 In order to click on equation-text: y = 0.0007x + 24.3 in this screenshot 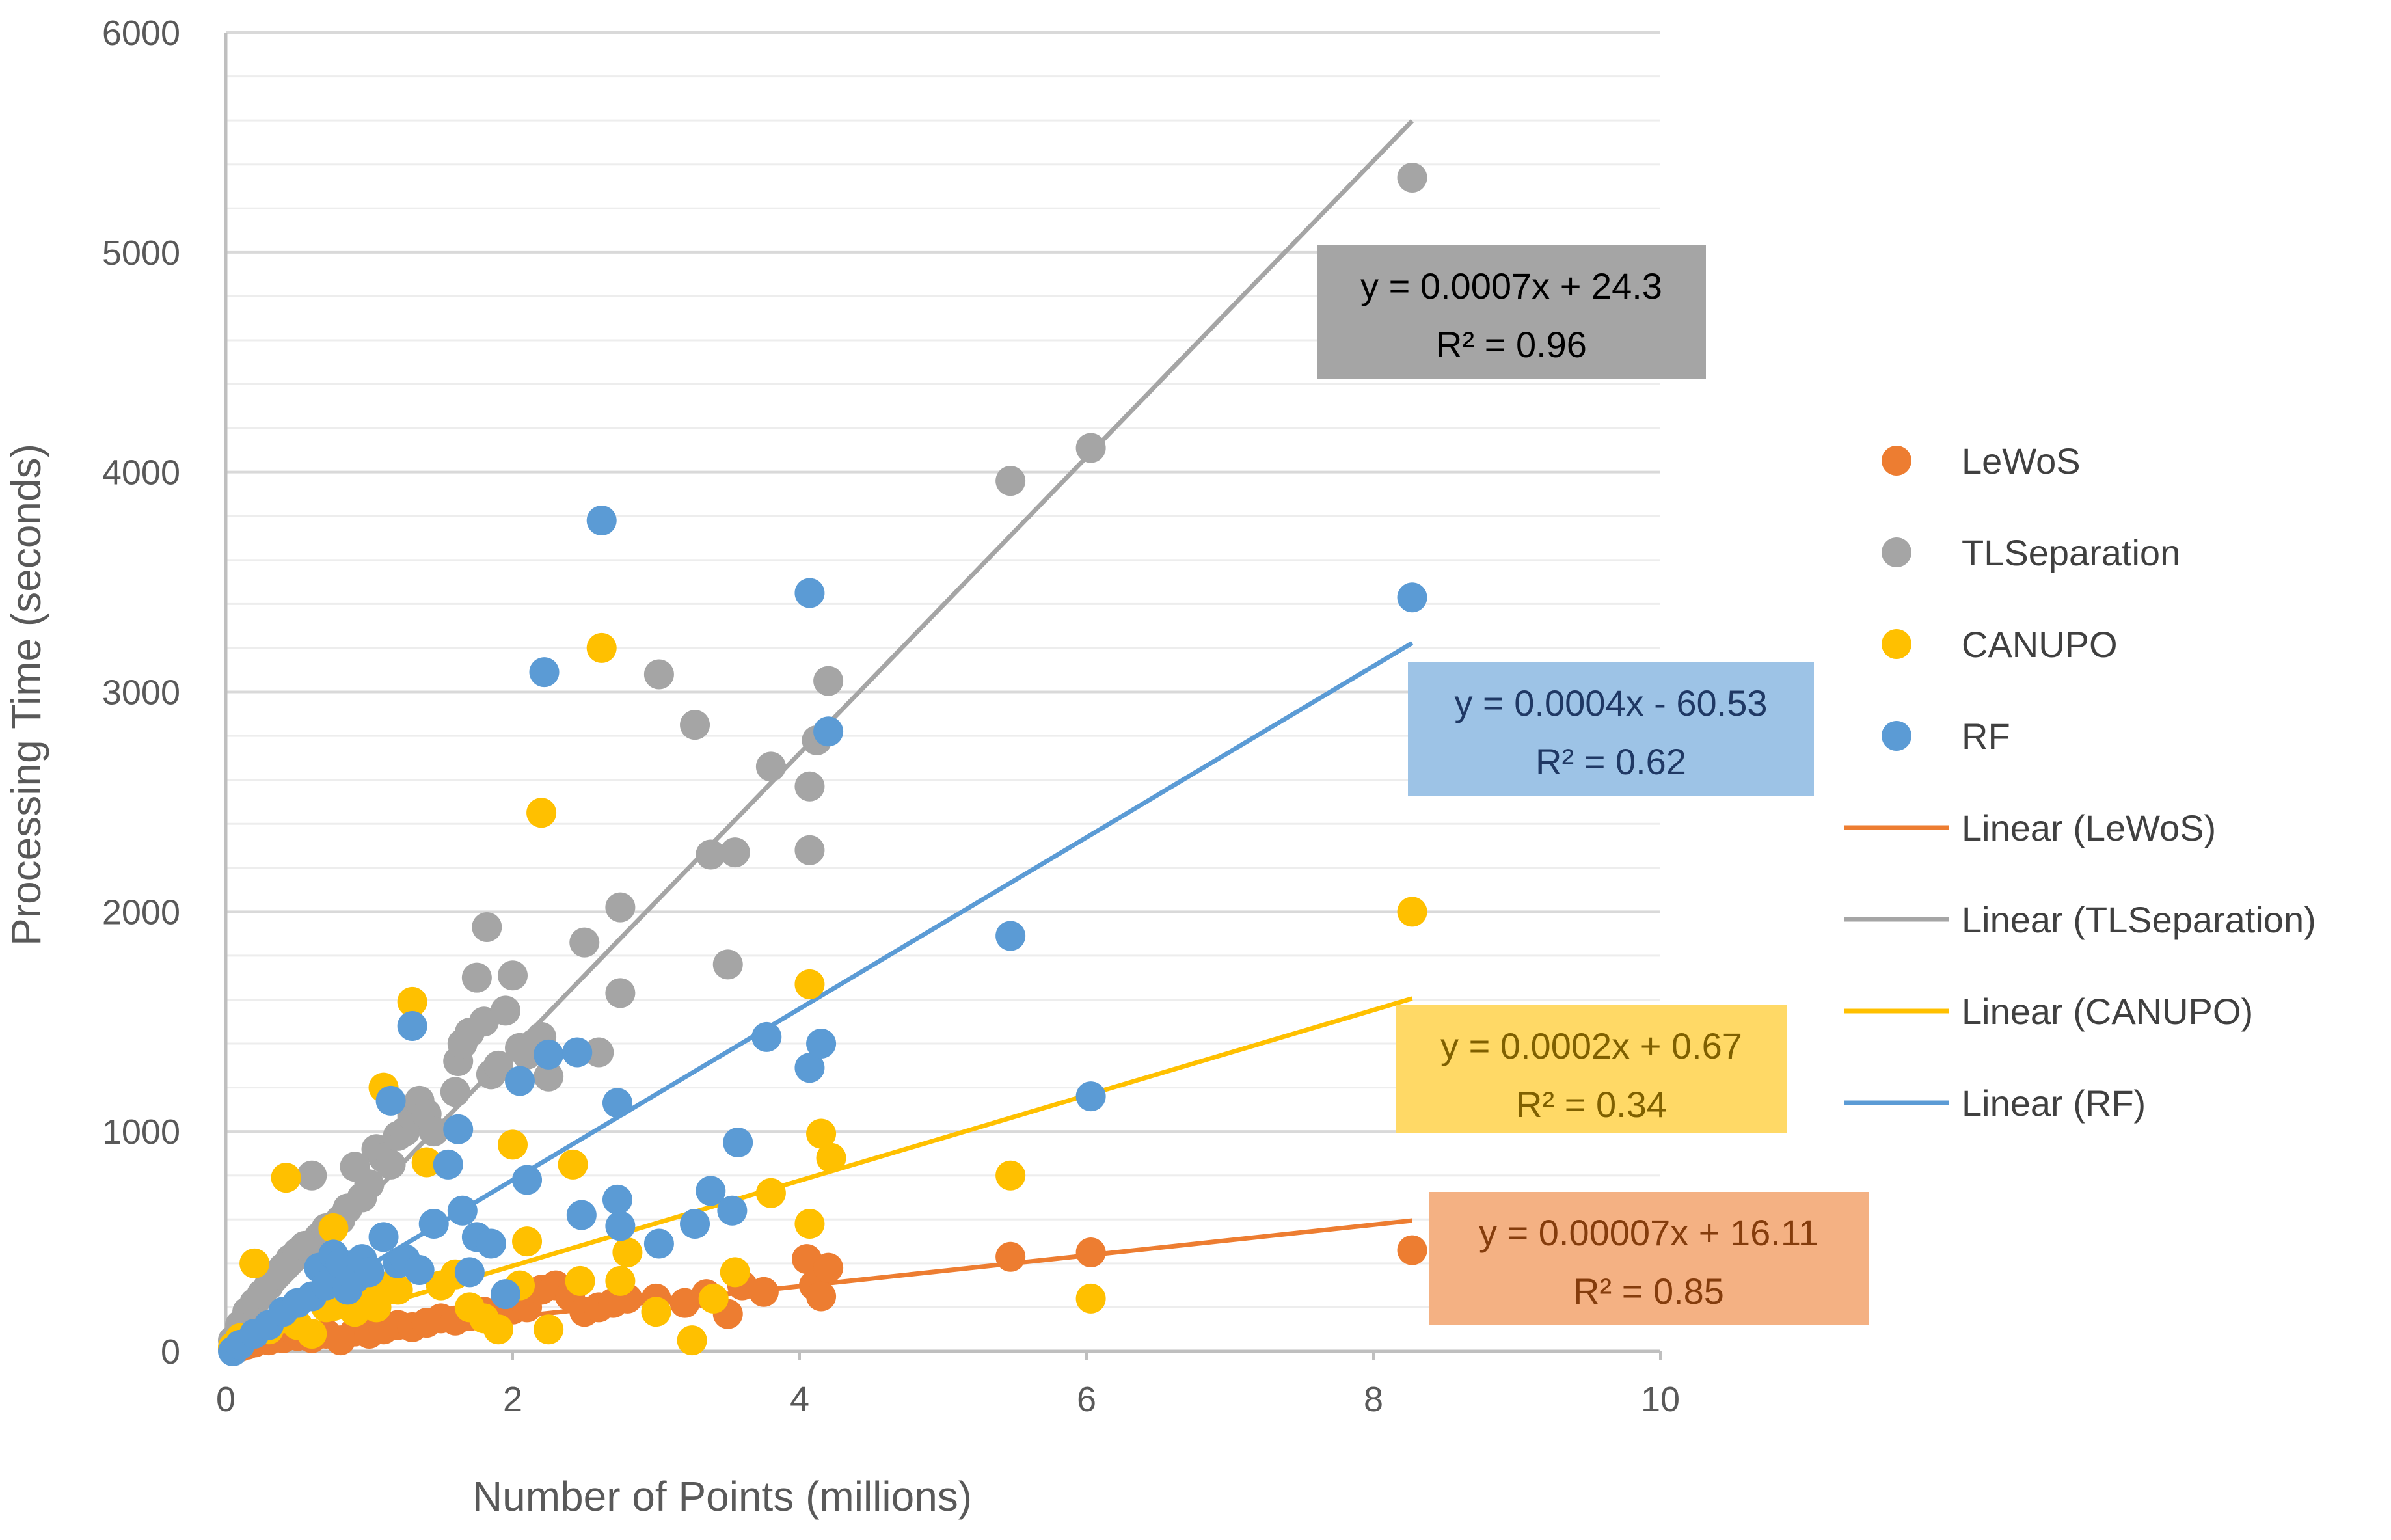, I will do `click(1511, 285)`.